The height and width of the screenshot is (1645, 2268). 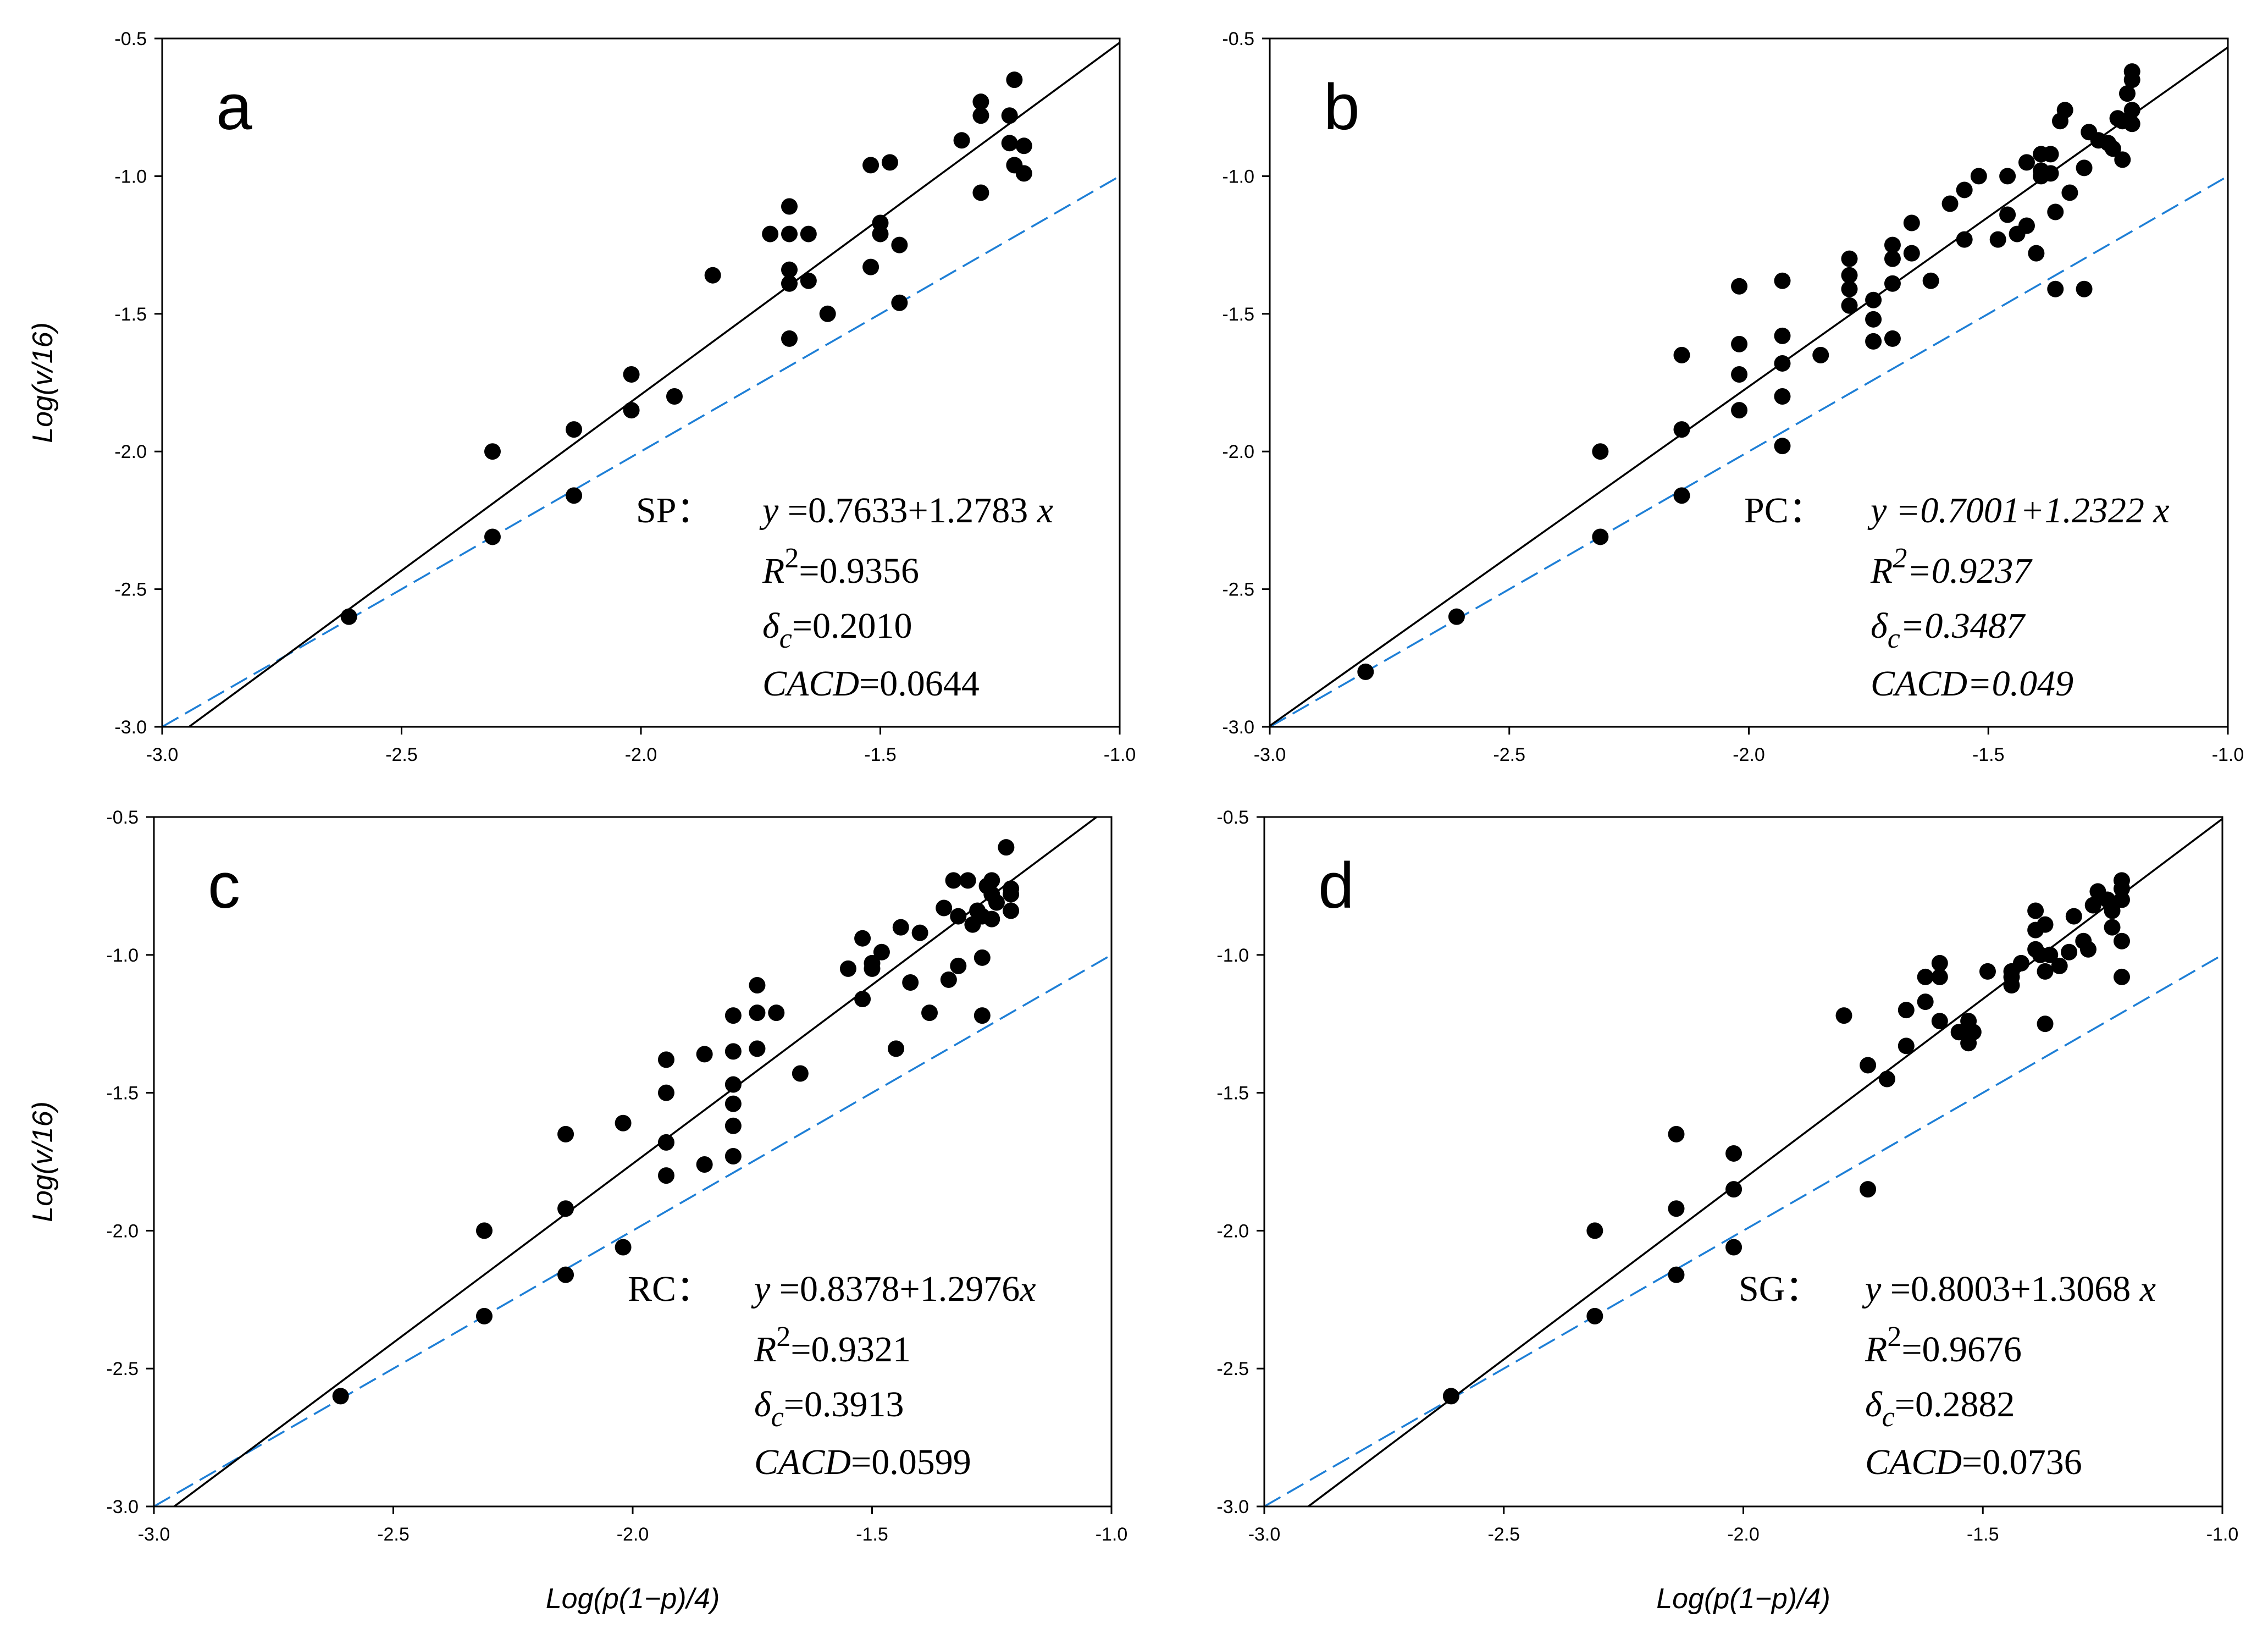 What do you see at coordinates (43, 347) in the screenshot?
I see `y-axis-title-part: /16)` at bounding box center [43, 347].